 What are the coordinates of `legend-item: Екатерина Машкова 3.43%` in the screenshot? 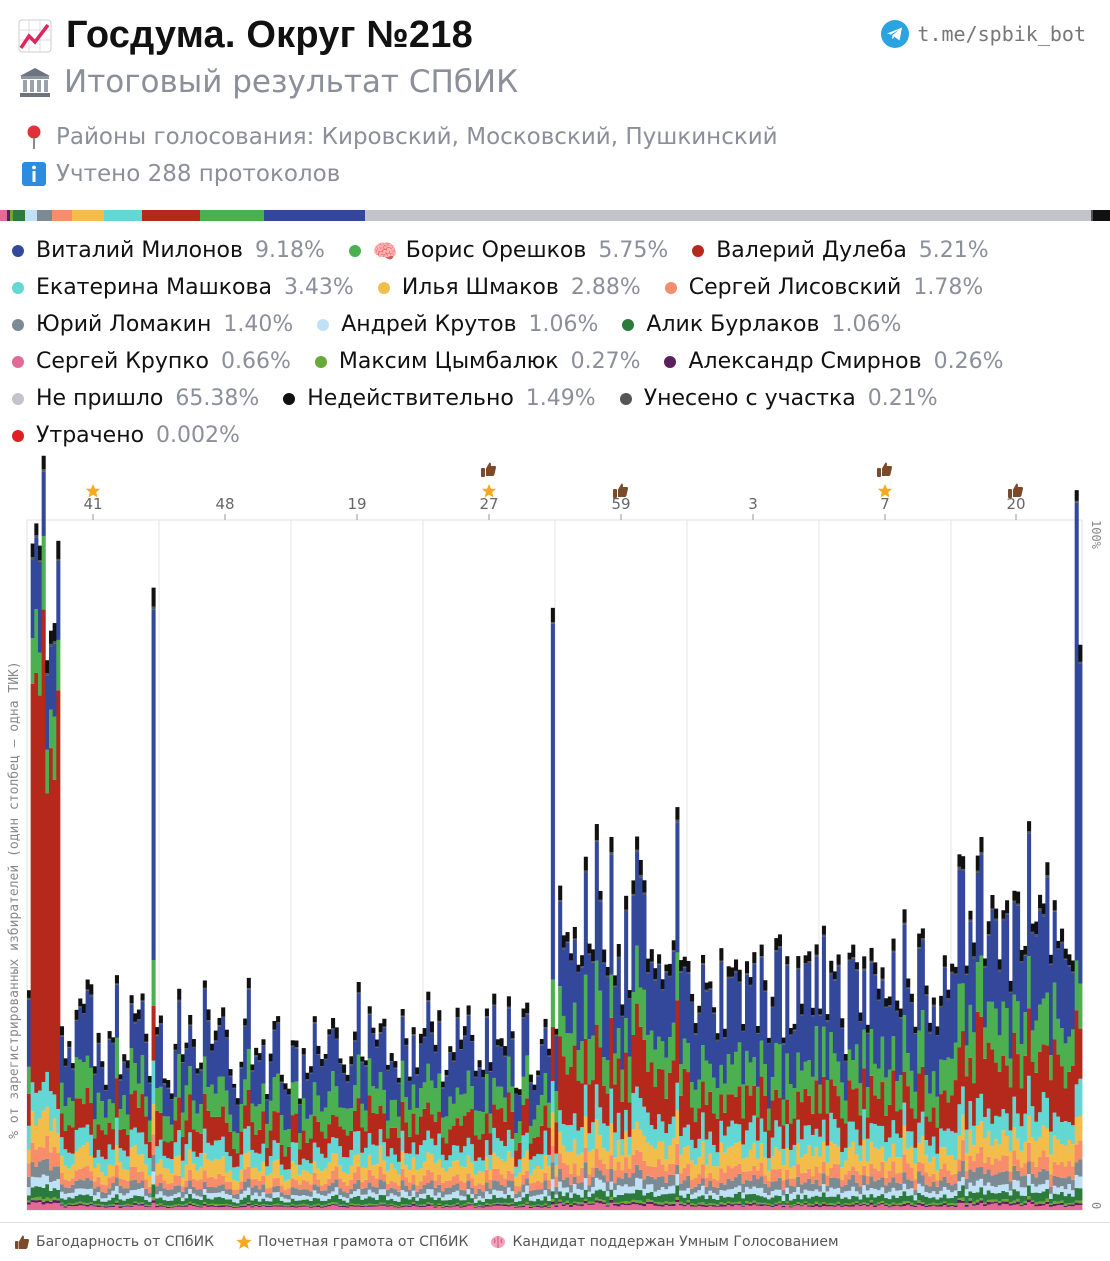 It's located at (182, 287).